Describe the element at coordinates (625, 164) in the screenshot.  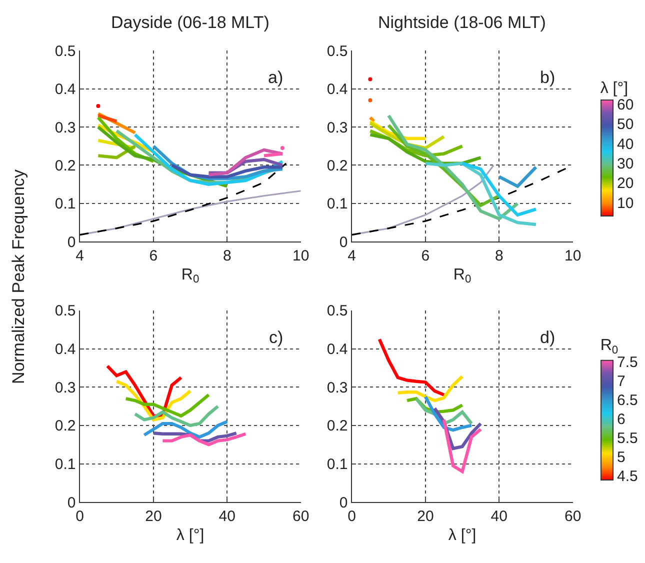
I see `color-bar-label: 30` at that location.